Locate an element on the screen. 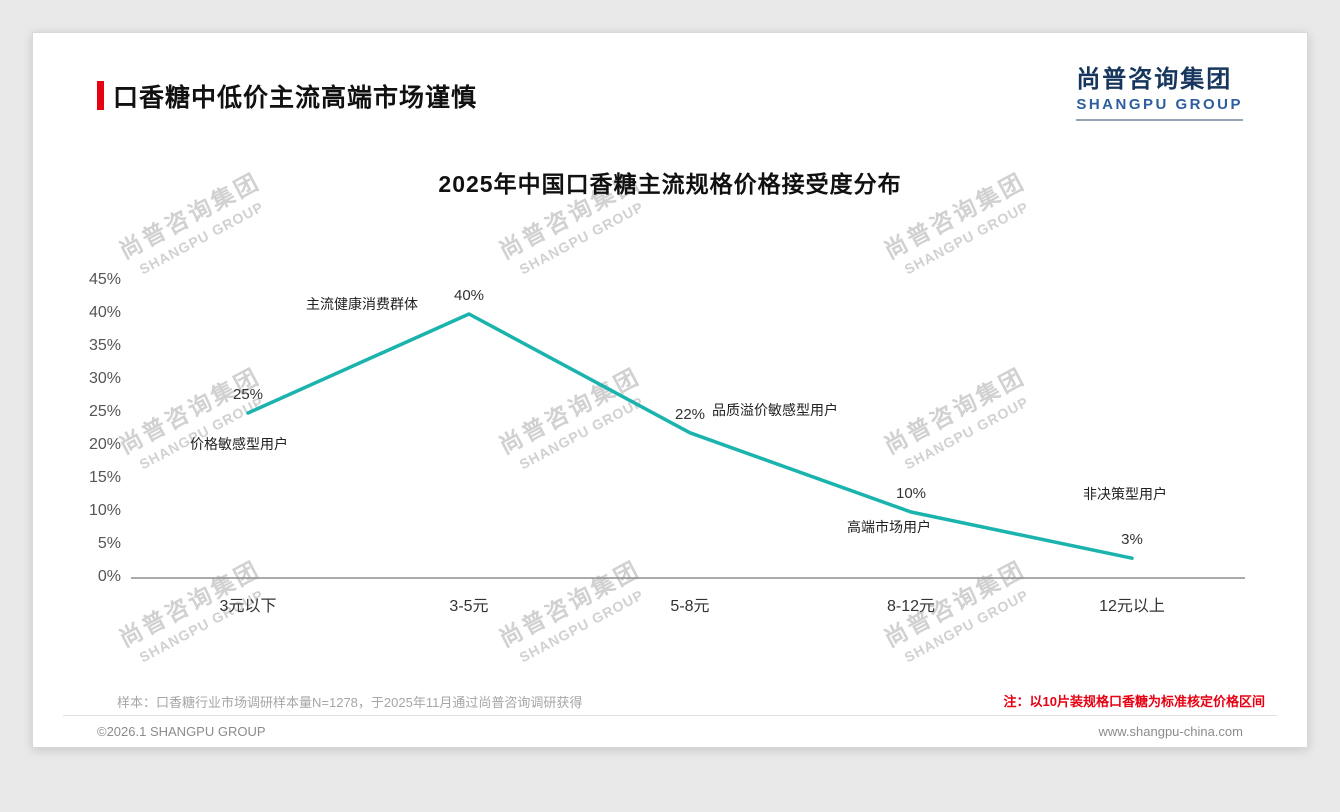  page-title: 口香糖中低价主流高端市场谨慎 is located at coordinates (295, 98).